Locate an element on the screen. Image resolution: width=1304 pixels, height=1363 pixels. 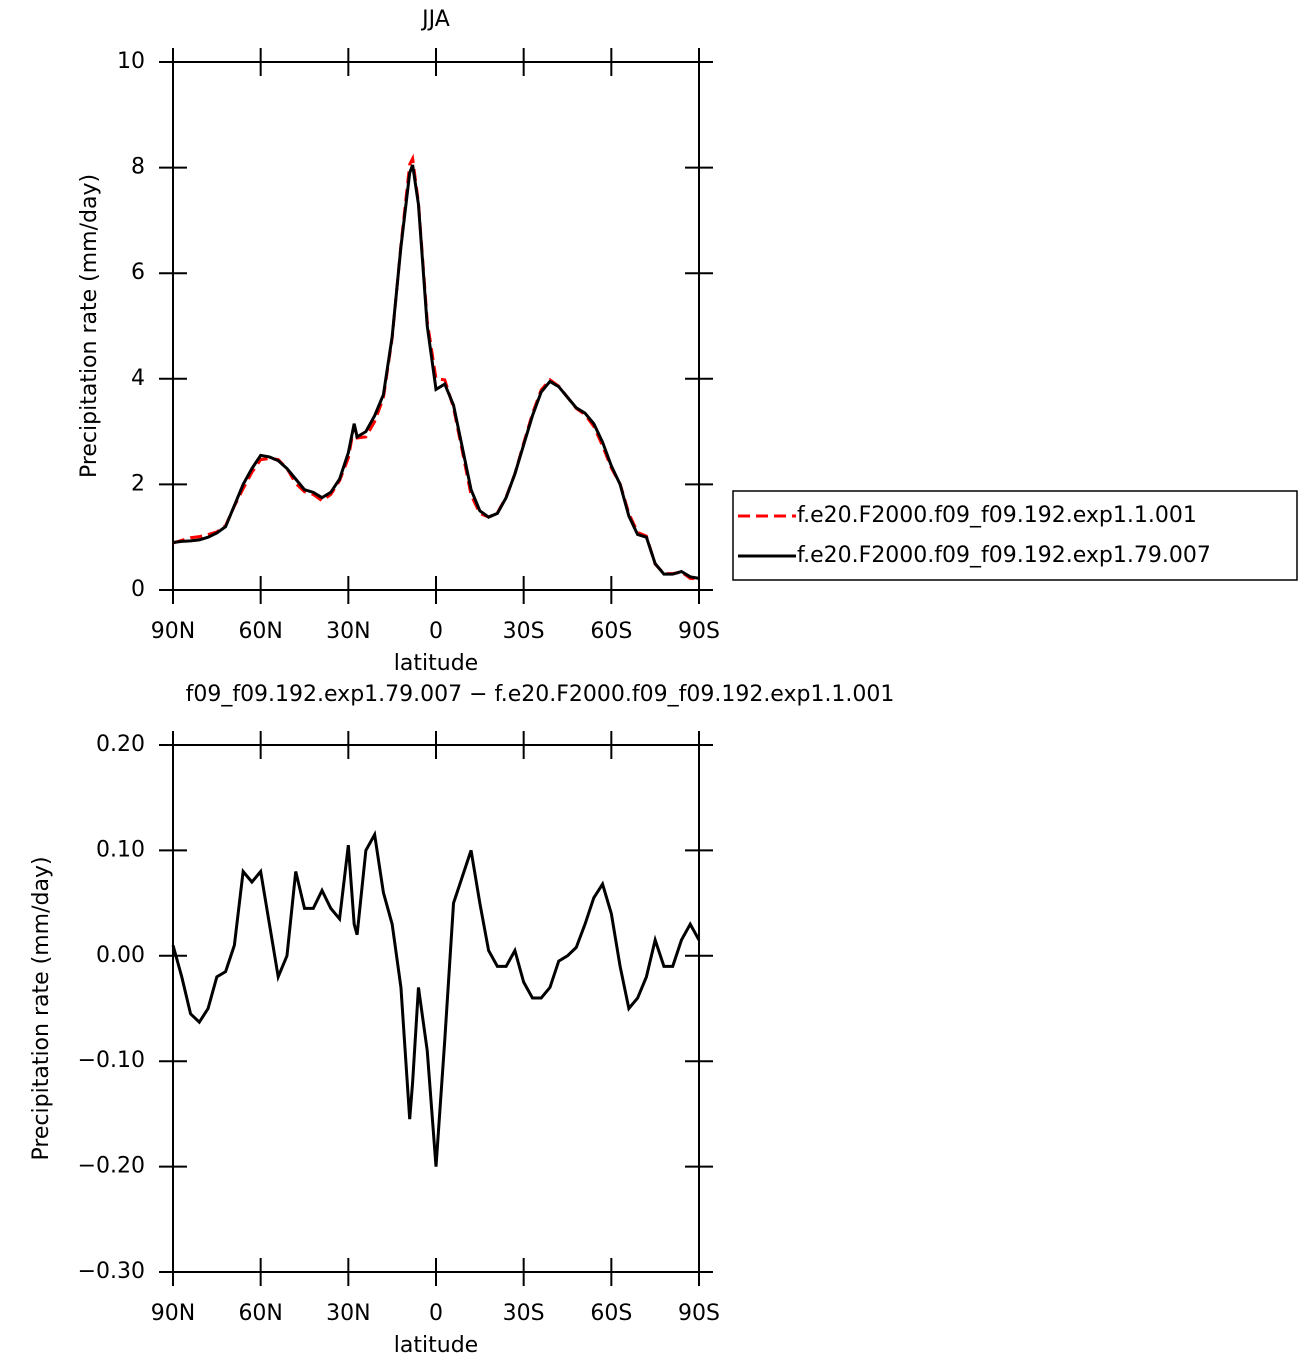
y-tick-label: −0.20 is located at coordinates (111, 1166).